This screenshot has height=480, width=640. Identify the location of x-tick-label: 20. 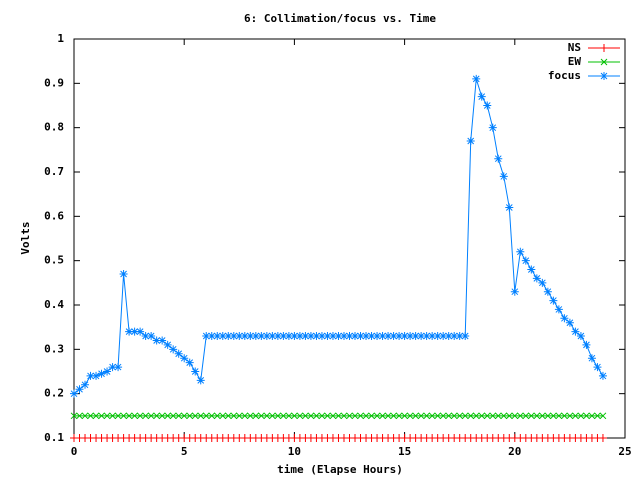
(514, 451).